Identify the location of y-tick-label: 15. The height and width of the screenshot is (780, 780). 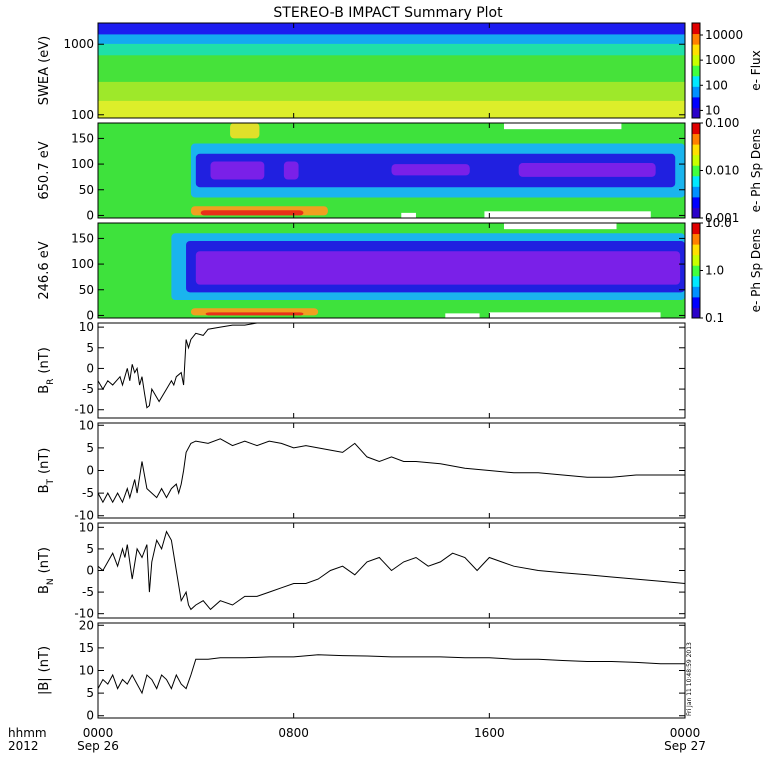
(86, 648).